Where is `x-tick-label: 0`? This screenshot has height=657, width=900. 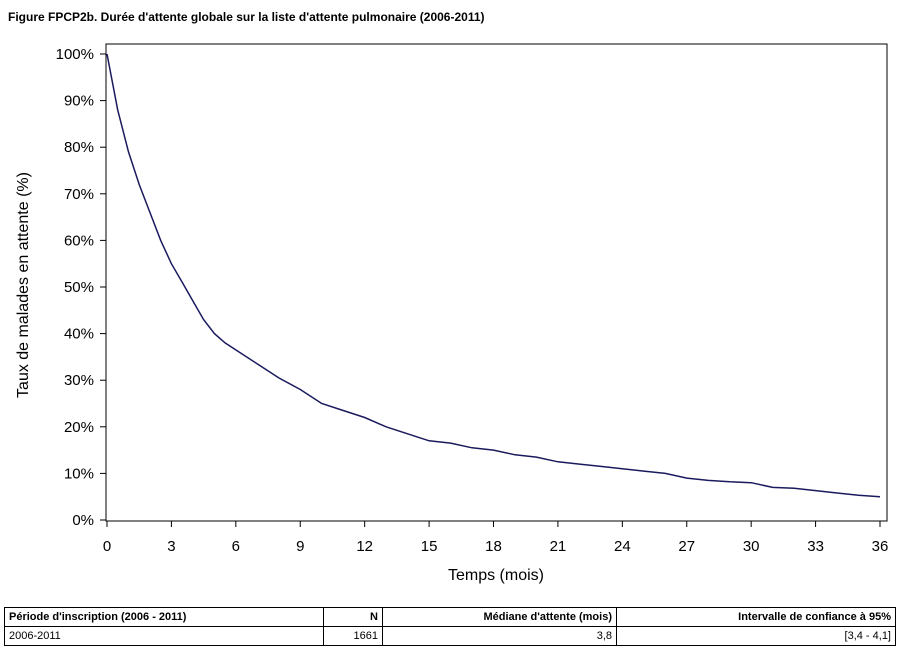
x-tick-label: 0 is located at coordinates (107, 546).